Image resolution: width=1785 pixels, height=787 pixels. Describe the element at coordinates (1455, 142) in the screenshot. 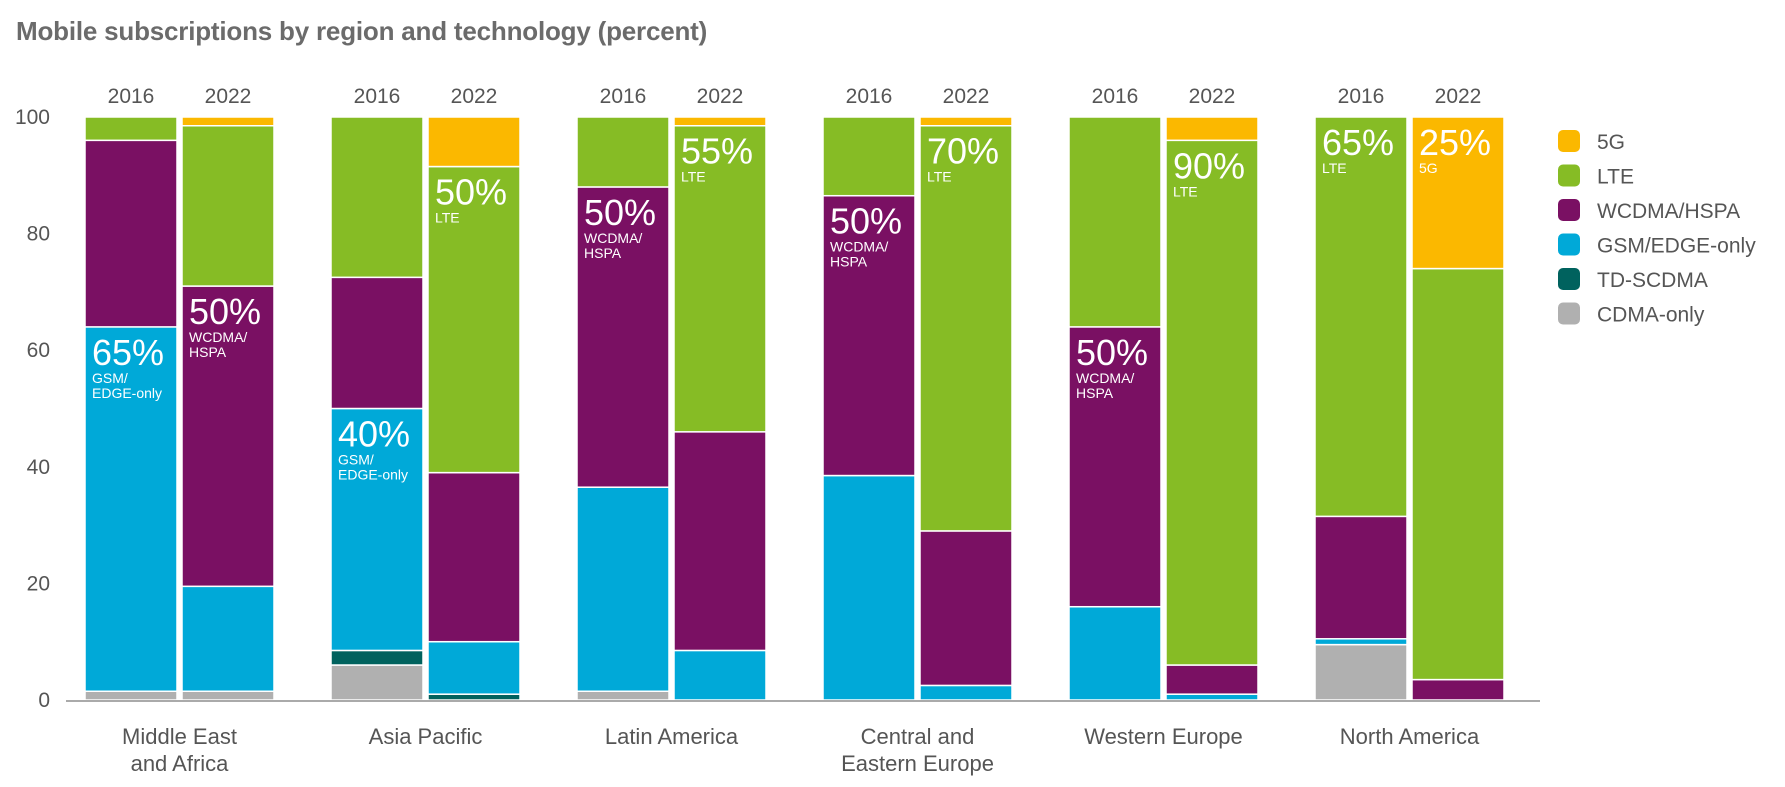

I see `annotation-percent: 25%` at that location.